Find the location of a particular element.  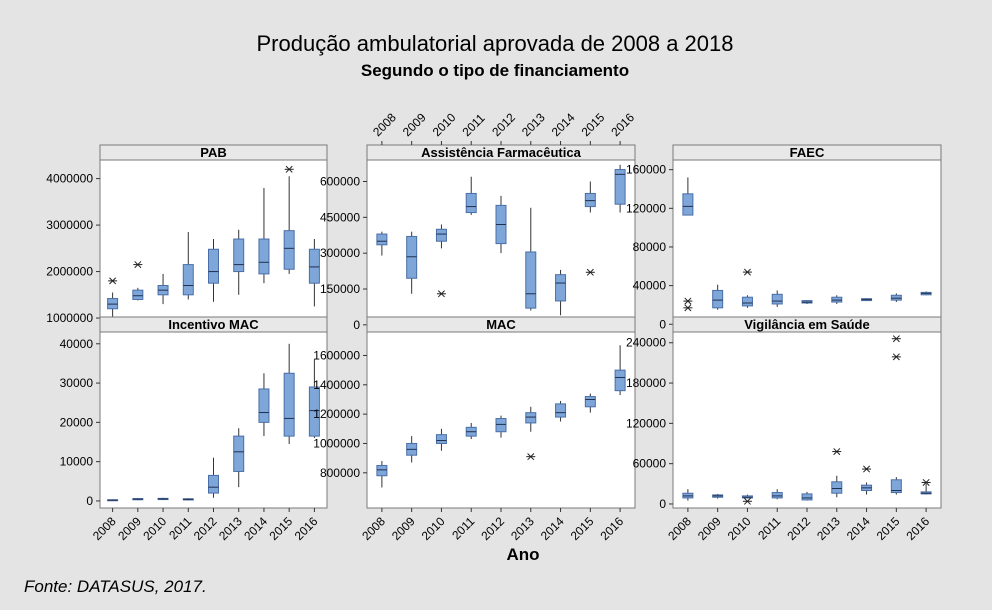

y-tick-label: 4000000 is located at coordinates (69, 179).